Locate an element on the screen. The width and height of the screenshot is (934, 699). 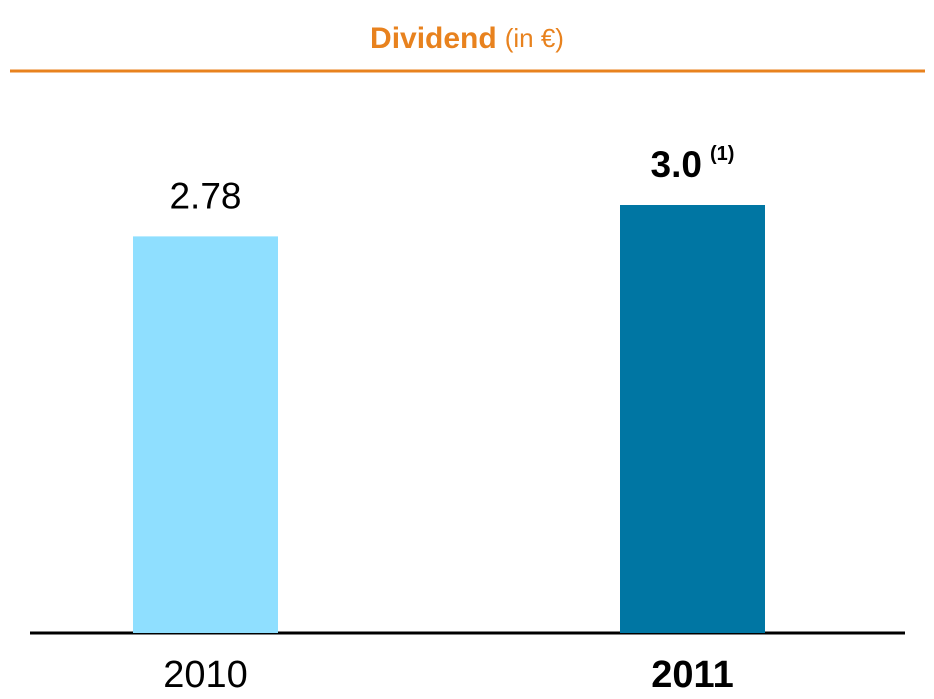
value-annotation: (1) is located at coordinates (722, 154).